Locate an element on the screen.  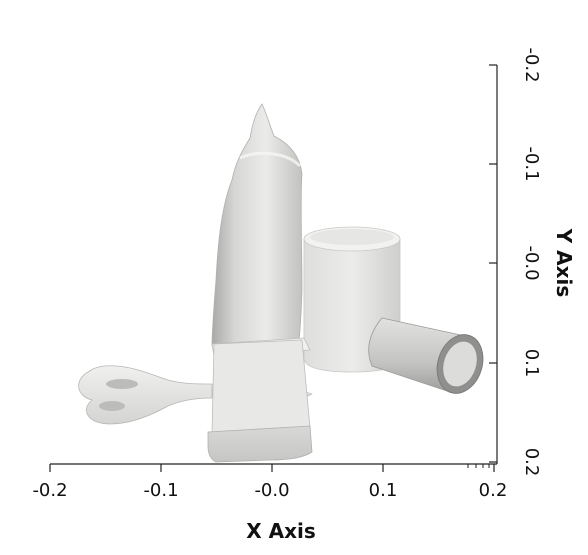
tipped-cylinder is located at coordinates (426, 355).